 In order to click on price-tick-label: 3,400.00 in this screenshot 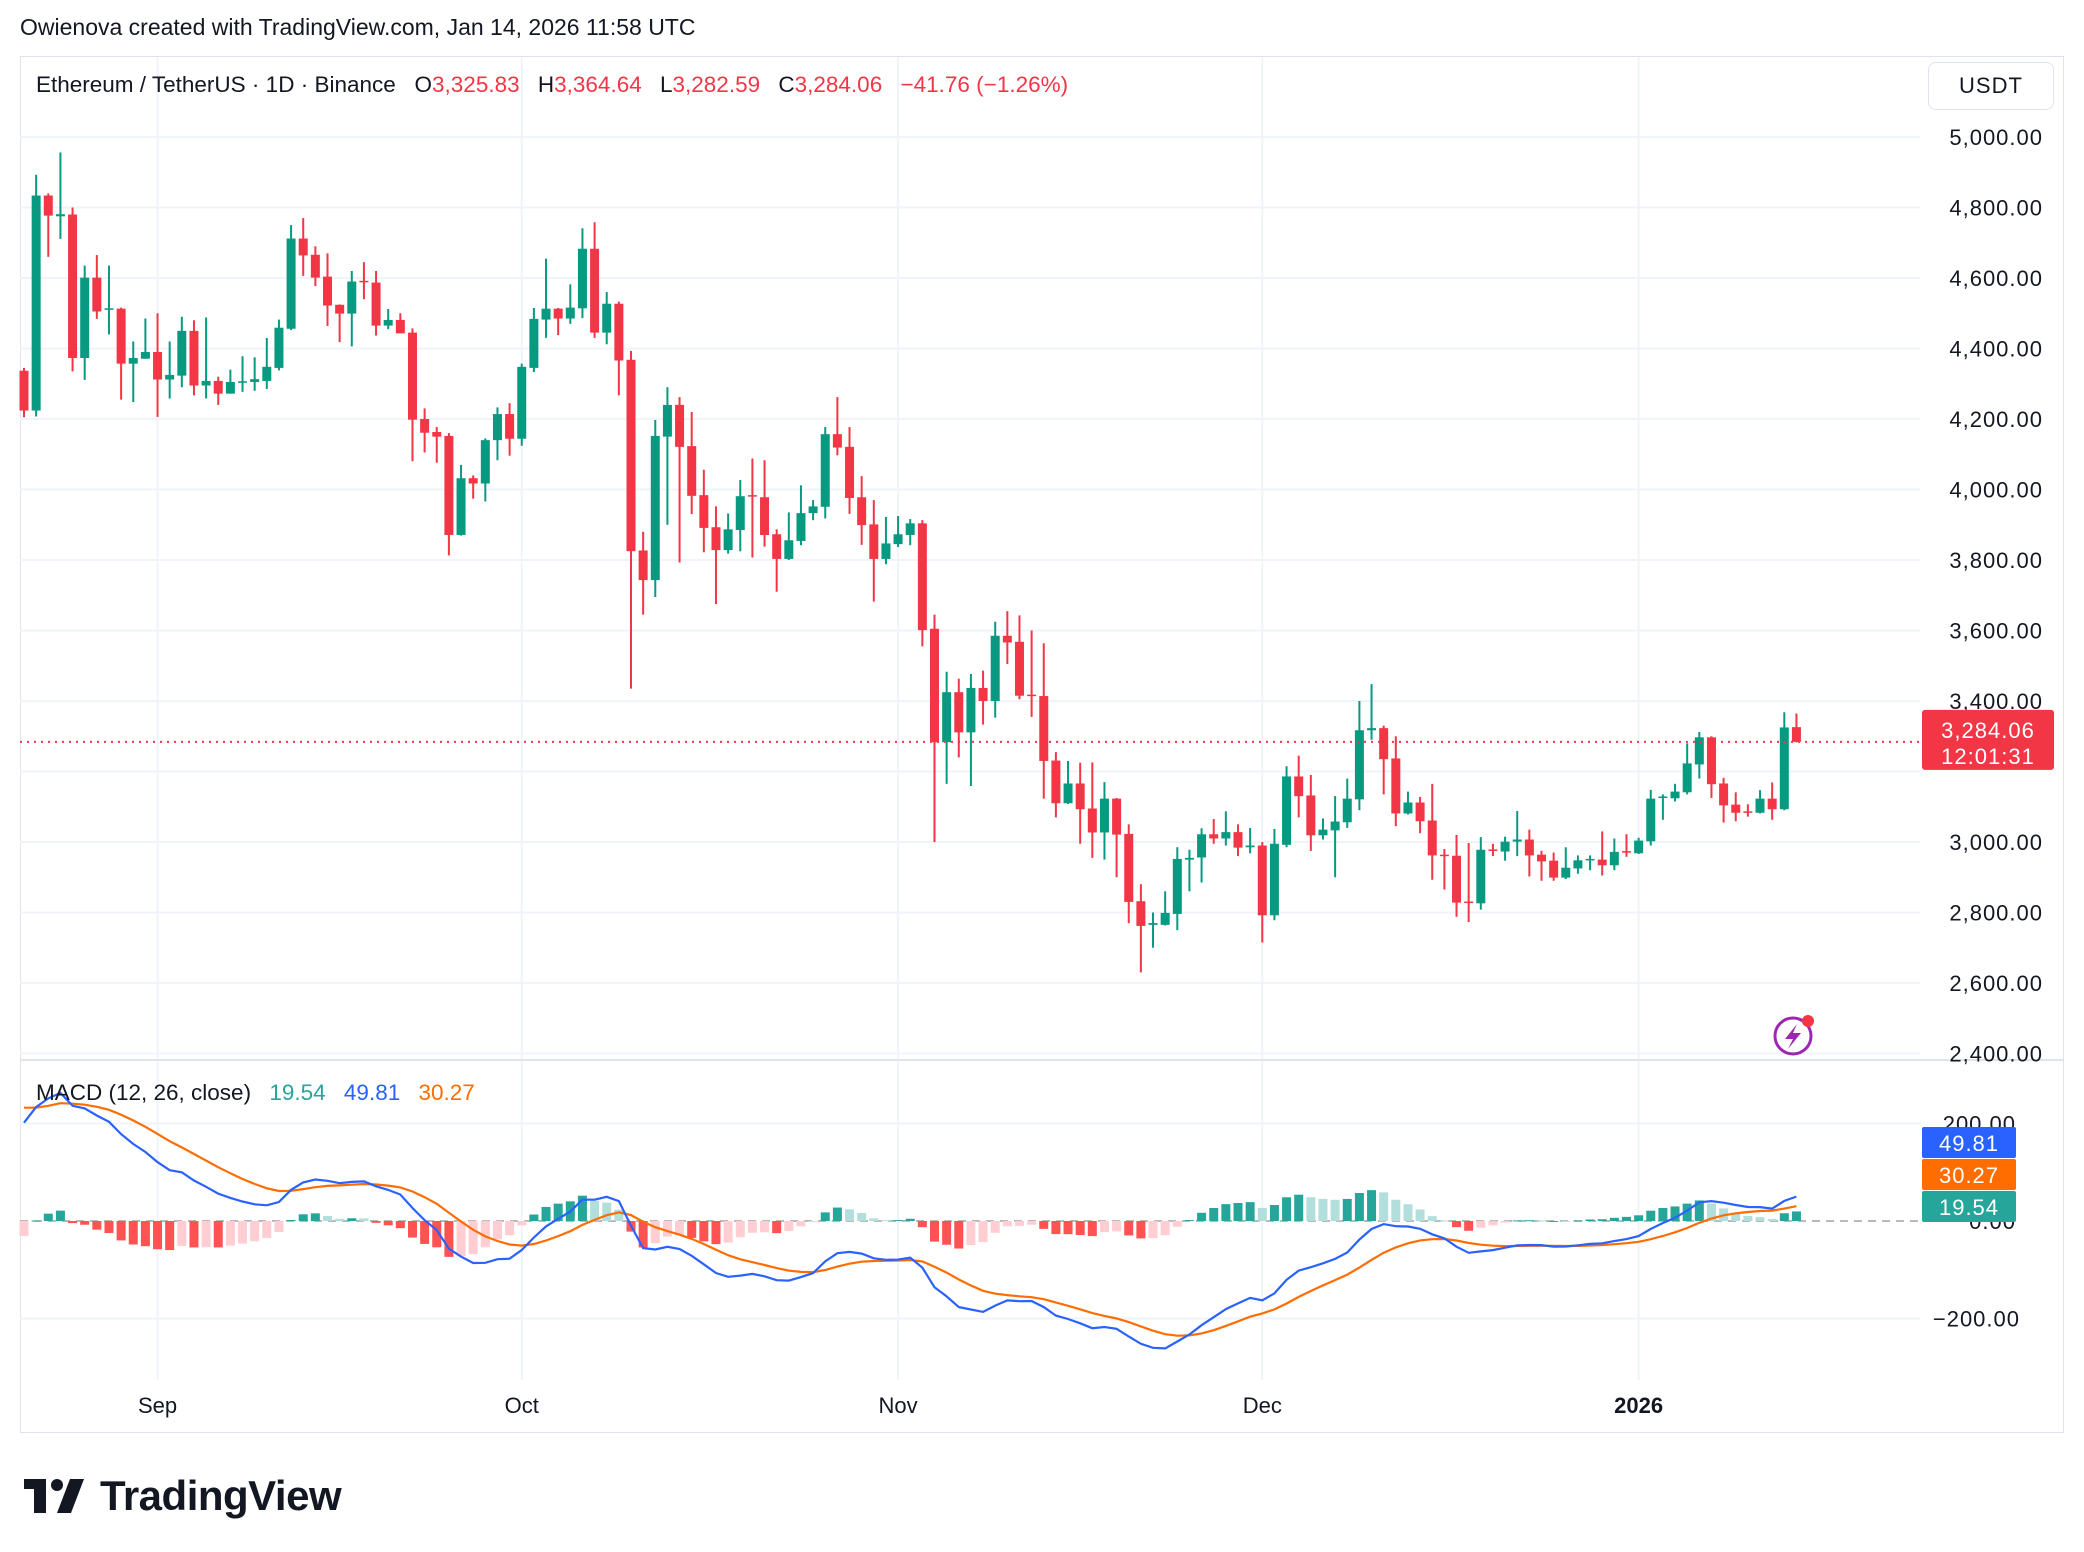, I will do `click(1996, 701)`.